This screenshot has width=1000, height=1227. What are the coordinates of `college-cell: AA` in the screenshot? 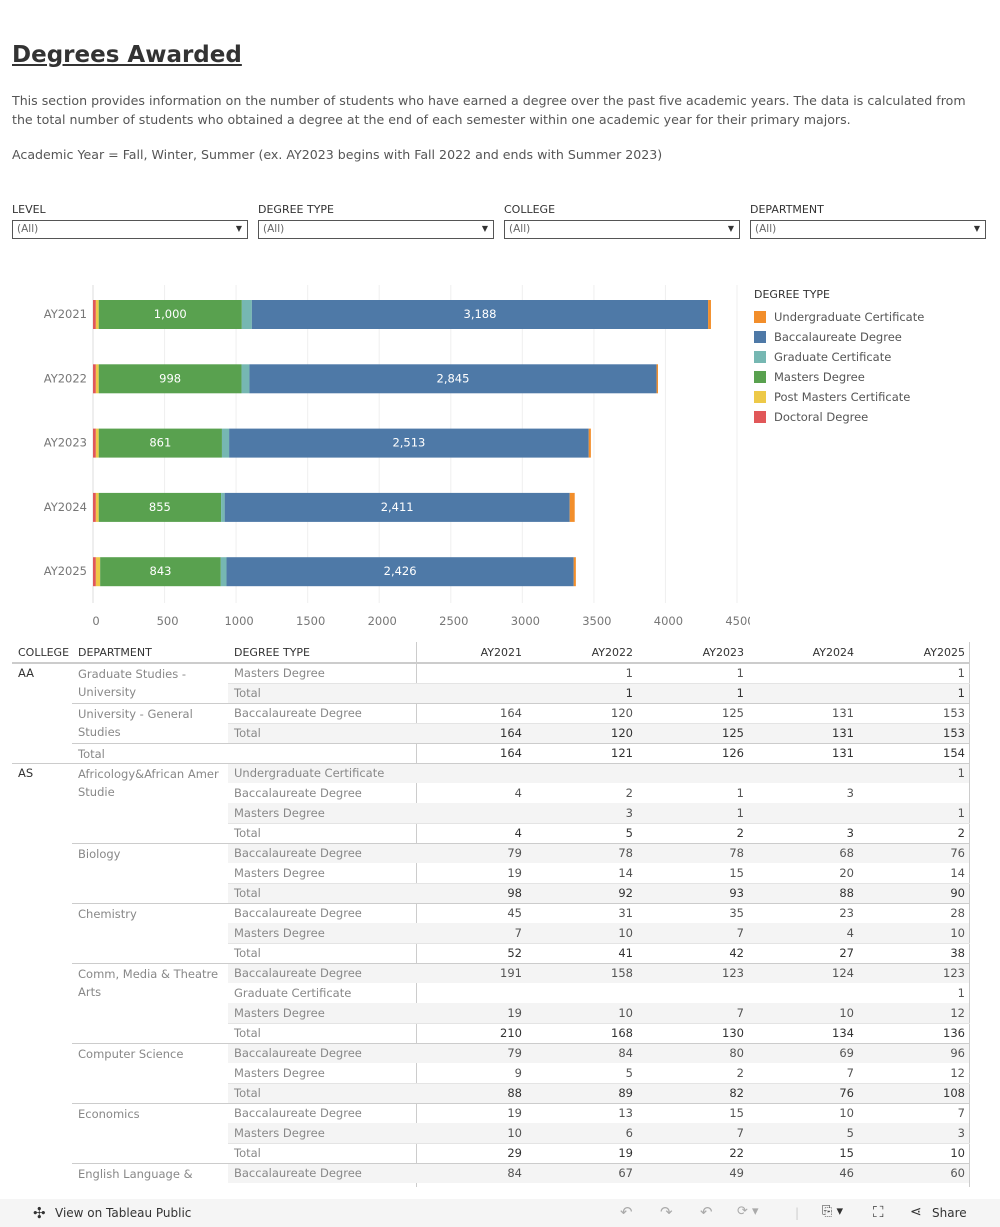 It's located at (26, 673).